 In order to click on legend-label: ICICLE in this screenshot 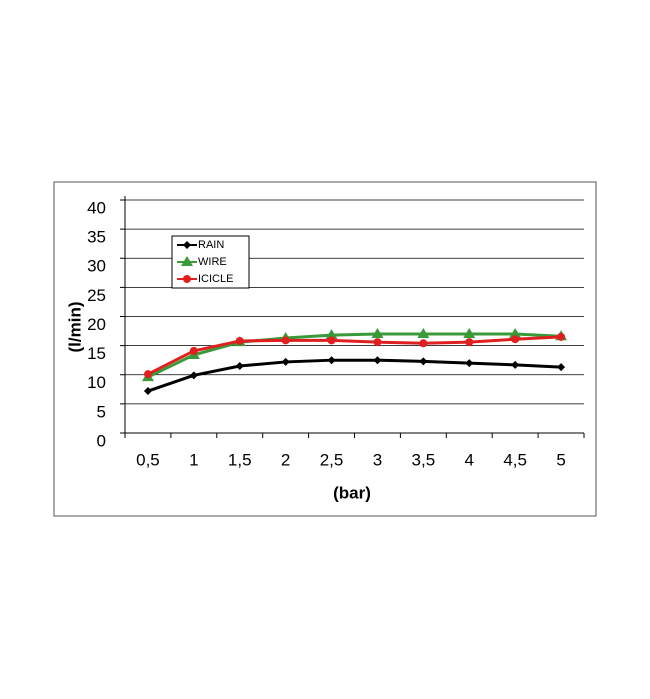, I will do `click(215, 279)`.